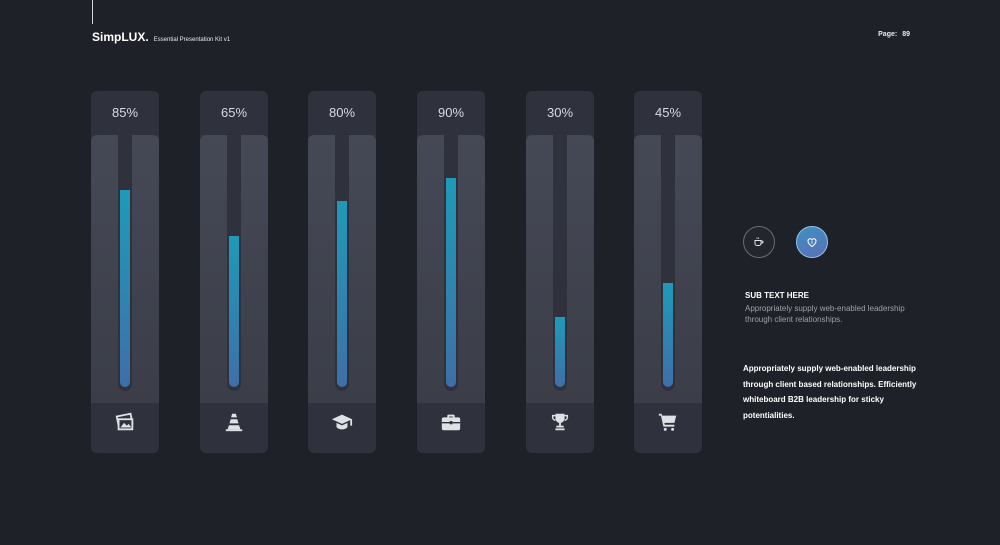 This screenshot has width=1000, height=545. I want to click on progress-percent: 65%, so click(234, 112).